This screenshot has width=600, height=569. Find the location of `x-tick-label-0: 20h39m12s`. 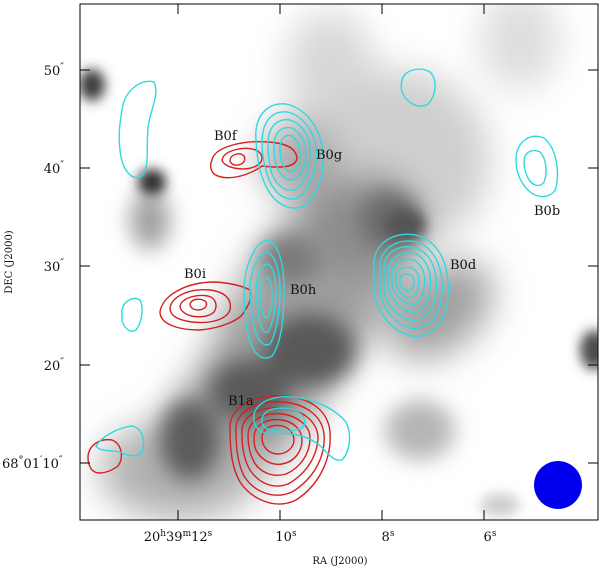

x-tick-label-0: 20h39m12s is located at coordinates (178, 537).